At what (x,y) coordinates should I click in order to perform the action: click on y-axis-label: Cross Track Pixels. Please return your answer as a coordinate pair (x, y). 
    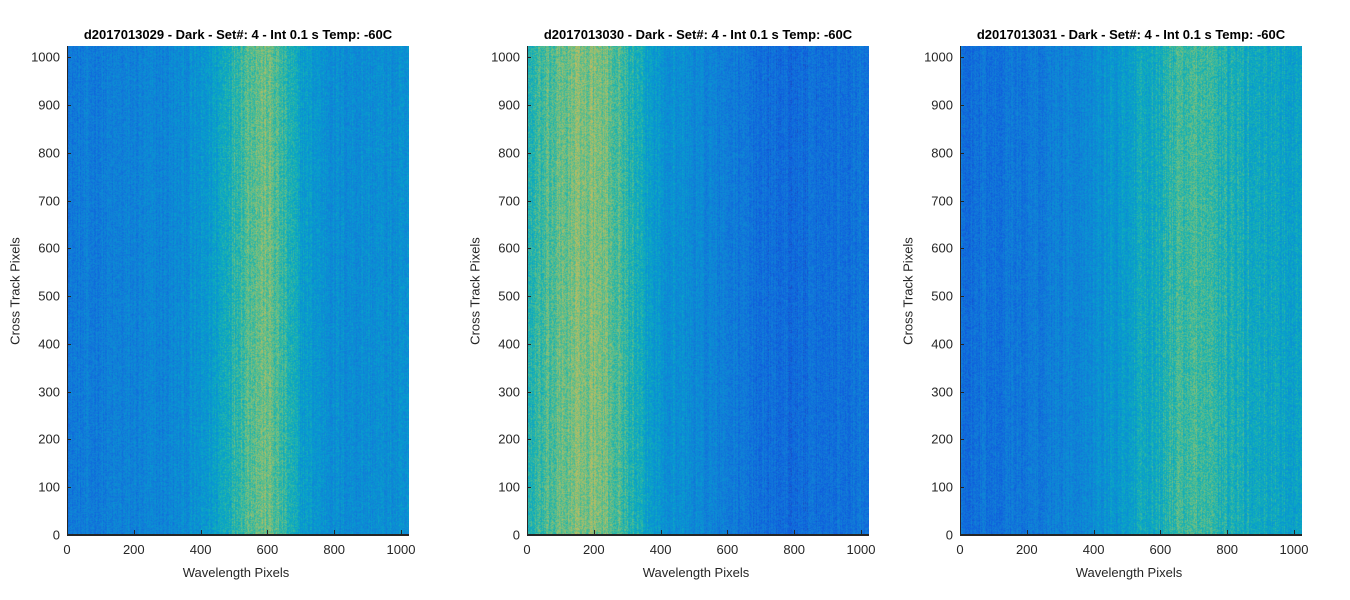
    Looking at the image, I should click on (908, 290).